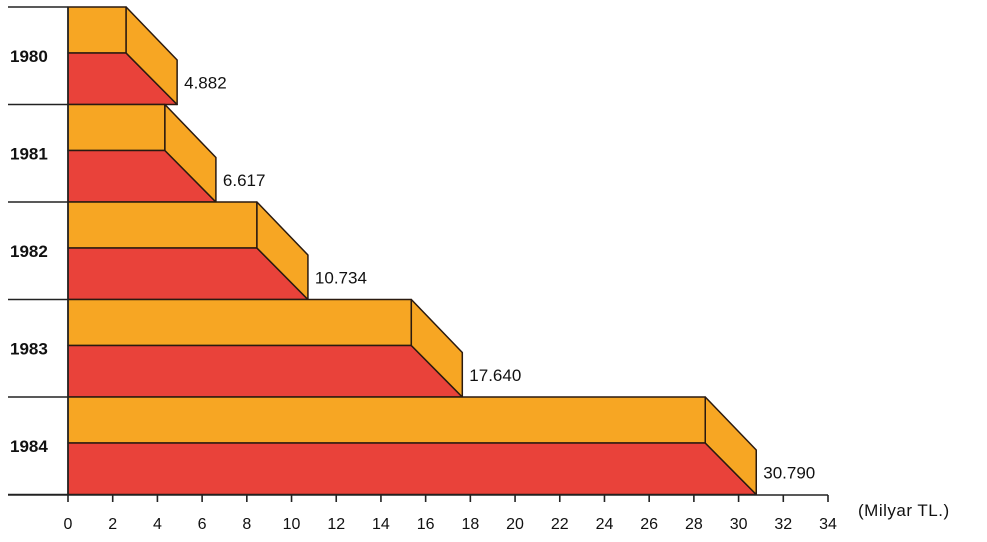 The image size is (987, 542). What do you see at coordinates (904, 510) in the screenshot?
I see `unit-label: (Milyar TL.)` at bounding box center [904, 510].